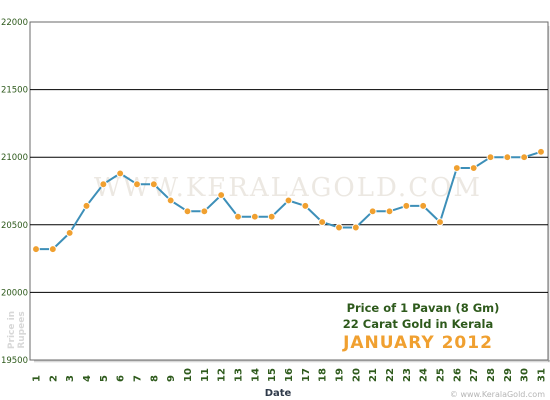  I want to click on annotation-subtitle: 22 Carat Gold in Kerala, so click(418, 324).